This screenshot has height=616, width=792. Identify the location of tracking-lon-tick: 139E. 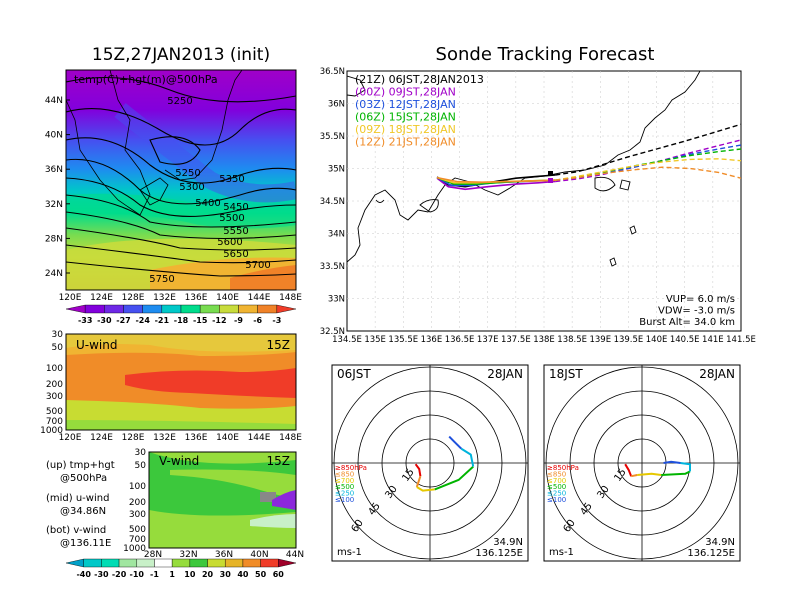
(600, 340).